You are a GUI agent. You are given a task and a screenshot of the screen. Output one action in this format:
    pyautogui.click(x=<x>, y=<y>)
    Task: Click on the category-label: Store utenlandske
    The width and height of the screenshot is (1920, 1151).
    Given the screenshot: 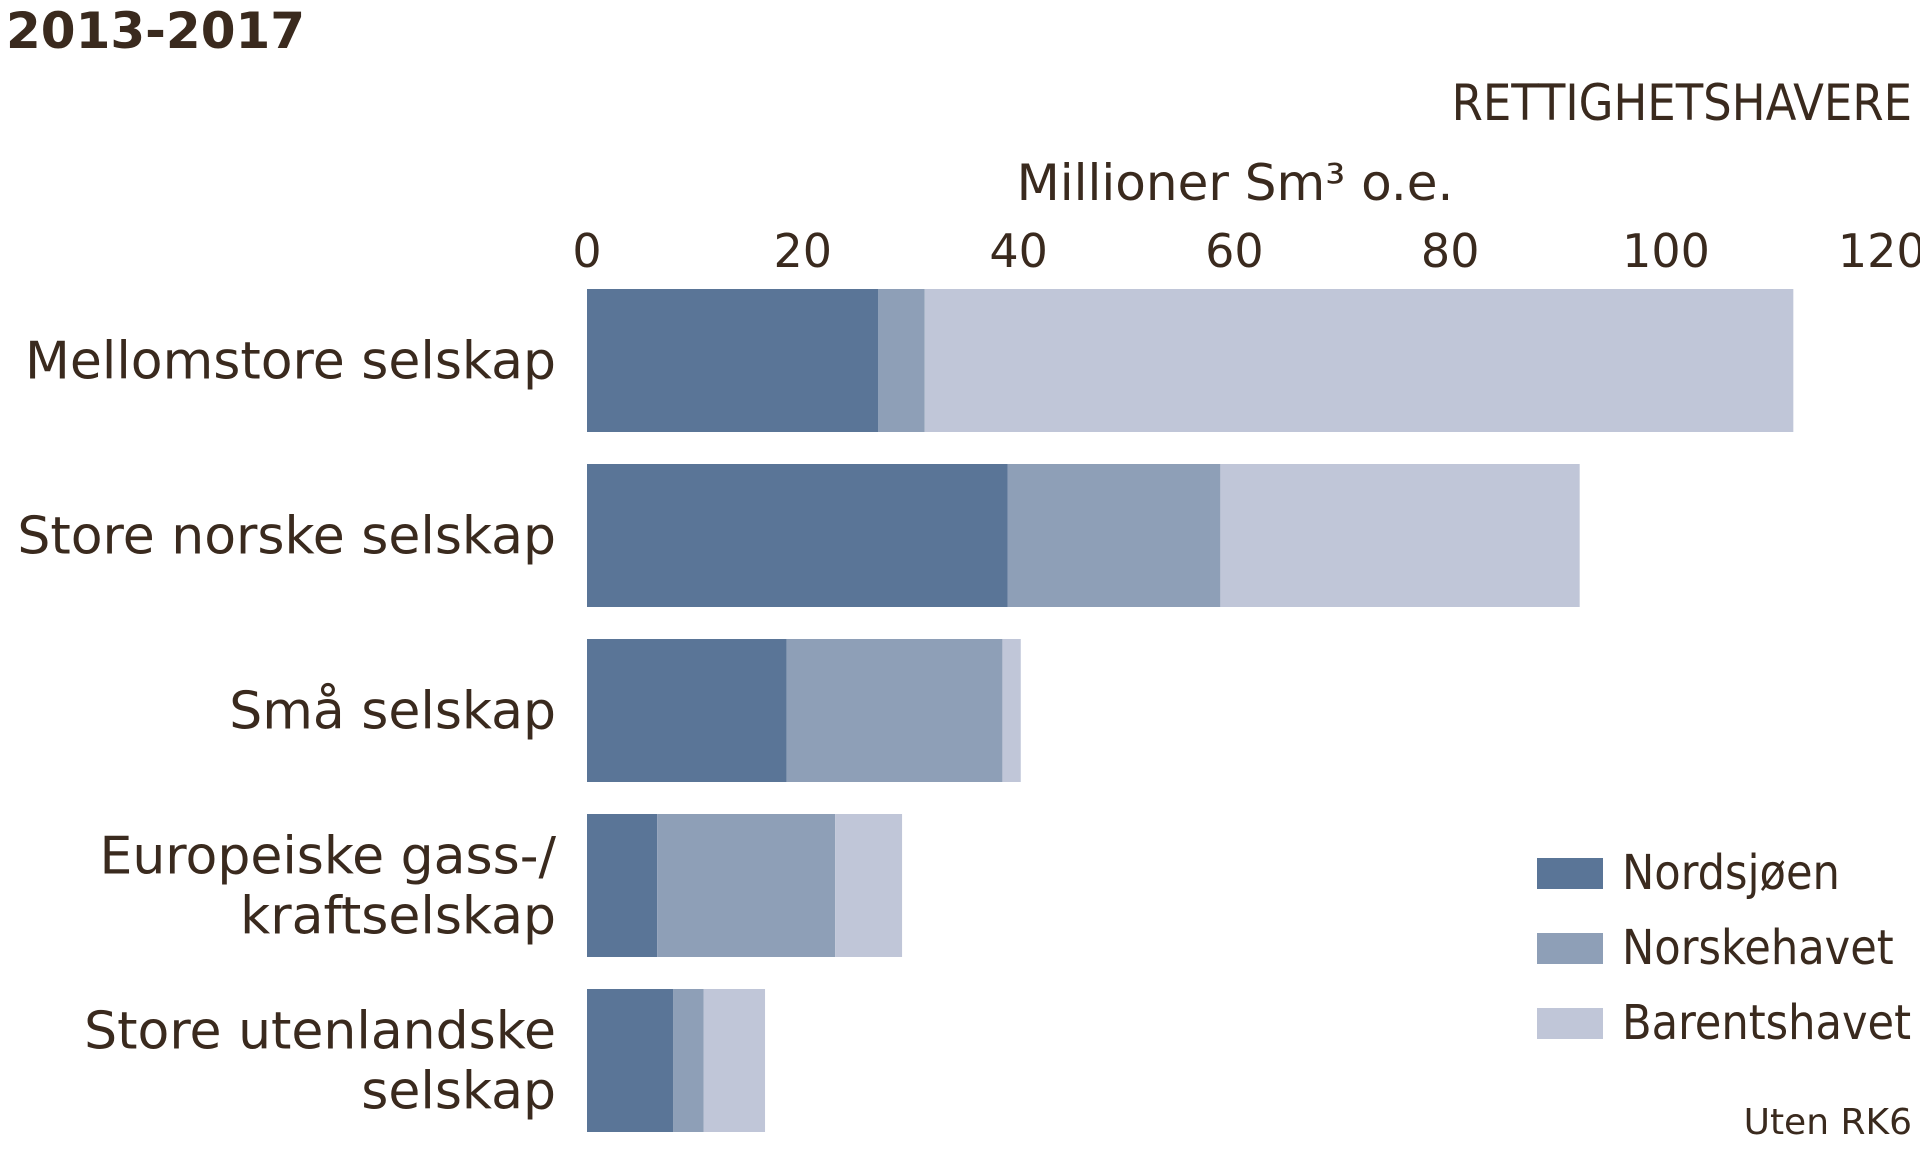 What is the action you would take?
    pyautogui.click(x=320, y=1032)
    